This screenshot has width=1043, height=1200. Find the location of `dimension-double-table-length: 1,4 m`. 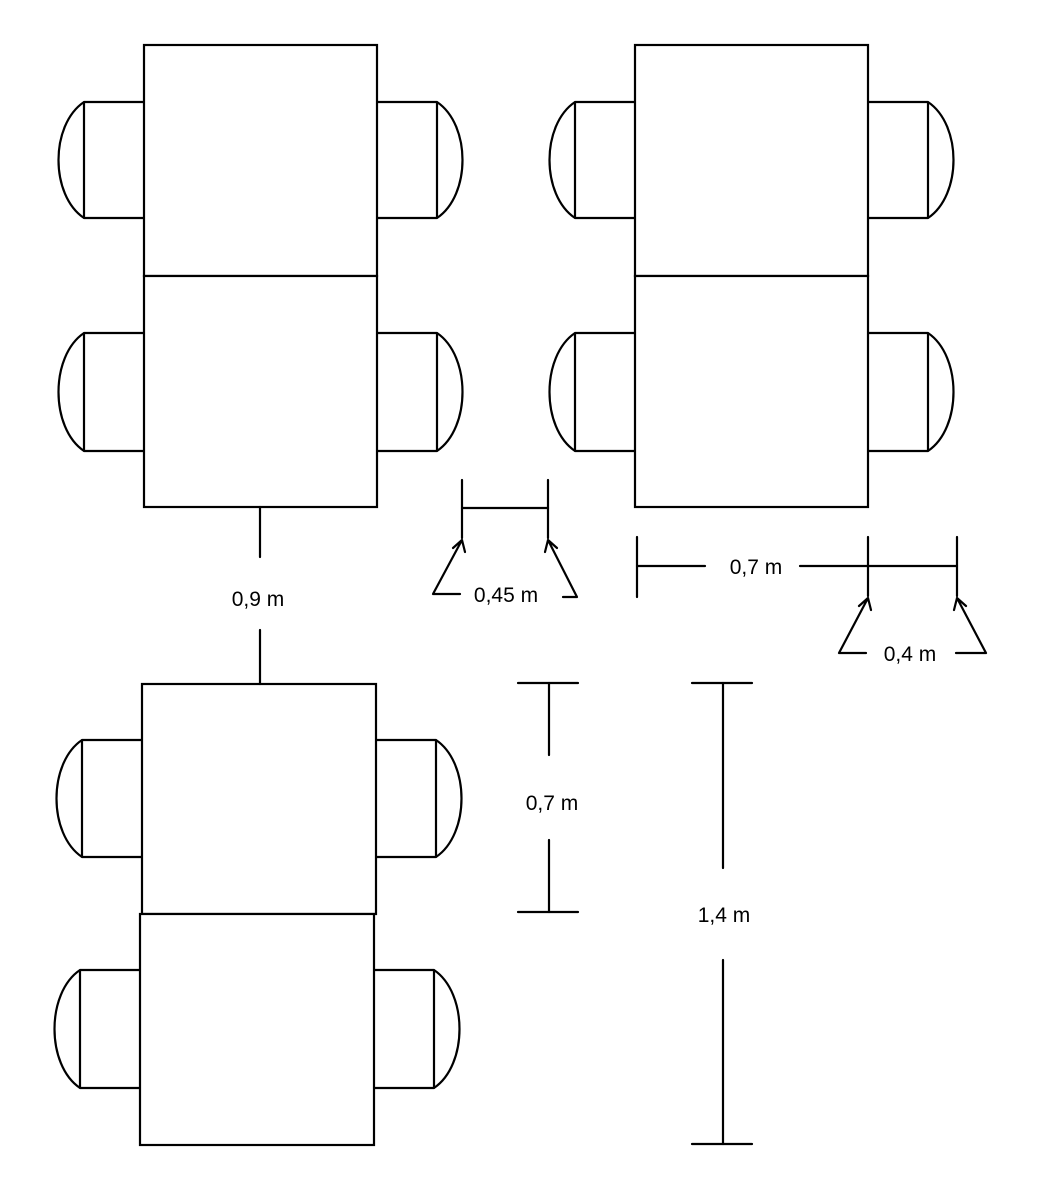

dimension-double-table-length: 1,4 m is located at coordinates (722, 913).